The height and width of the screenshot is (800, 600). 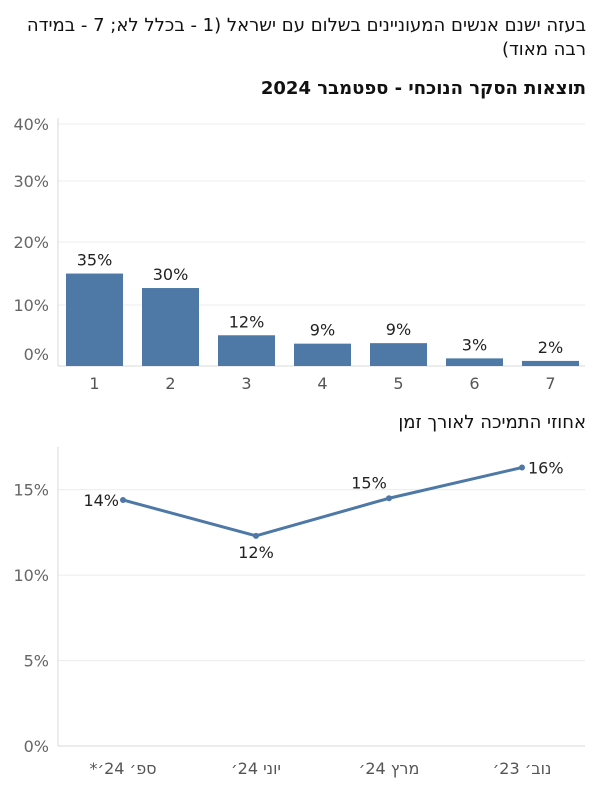 What do you see at coordinates (122, 768) in the screenshot?
I see `line-x-tick-label: ספ׳ 24׳*` at bounding box center [122, 768].